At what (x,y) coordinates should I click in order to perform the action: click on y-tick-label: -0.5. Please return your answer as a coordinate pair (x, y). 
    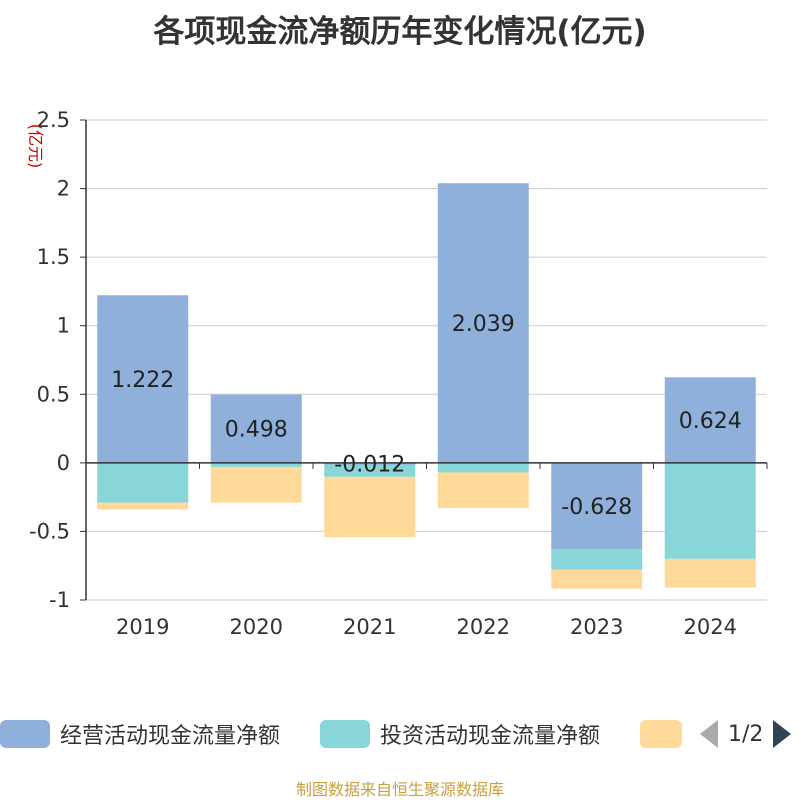
    Looking at the image, I should click on (49, 531).